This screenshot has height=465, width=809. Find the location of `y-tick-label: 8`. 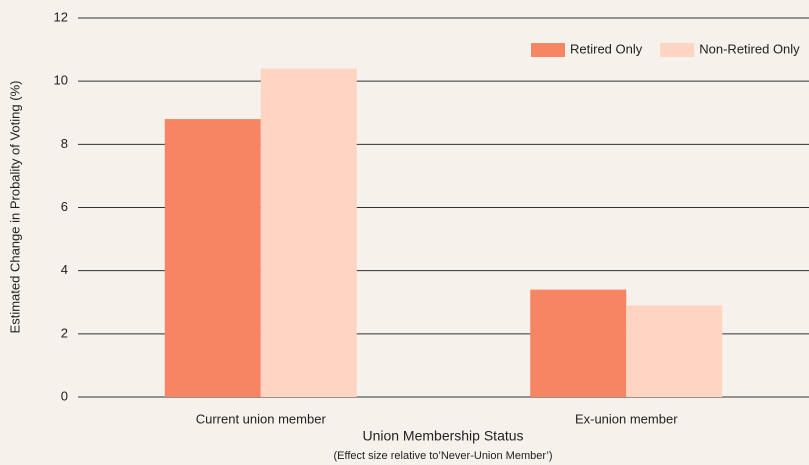

y-tick-label: 8 is located at coordinates (64, 143).